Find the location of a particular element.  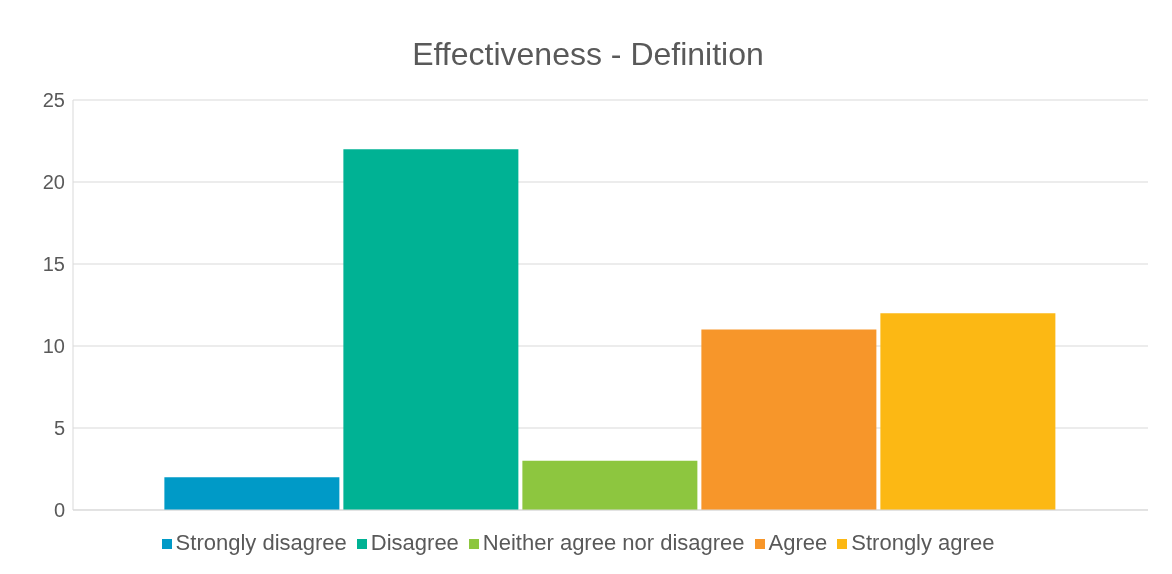

legend-label: Strongly disagree is located at coordinates (261, 542).